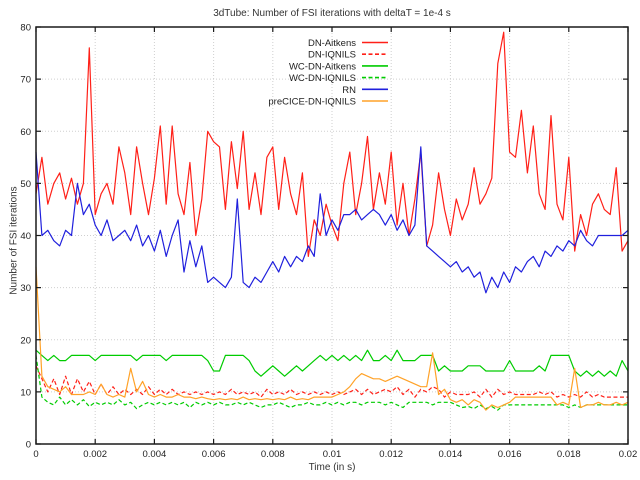 The width and height of the screenshot is (640, 480). Describe the element at coordinates (25, 236) in the screenshot. I see `y-tick-label: 40` at that location.